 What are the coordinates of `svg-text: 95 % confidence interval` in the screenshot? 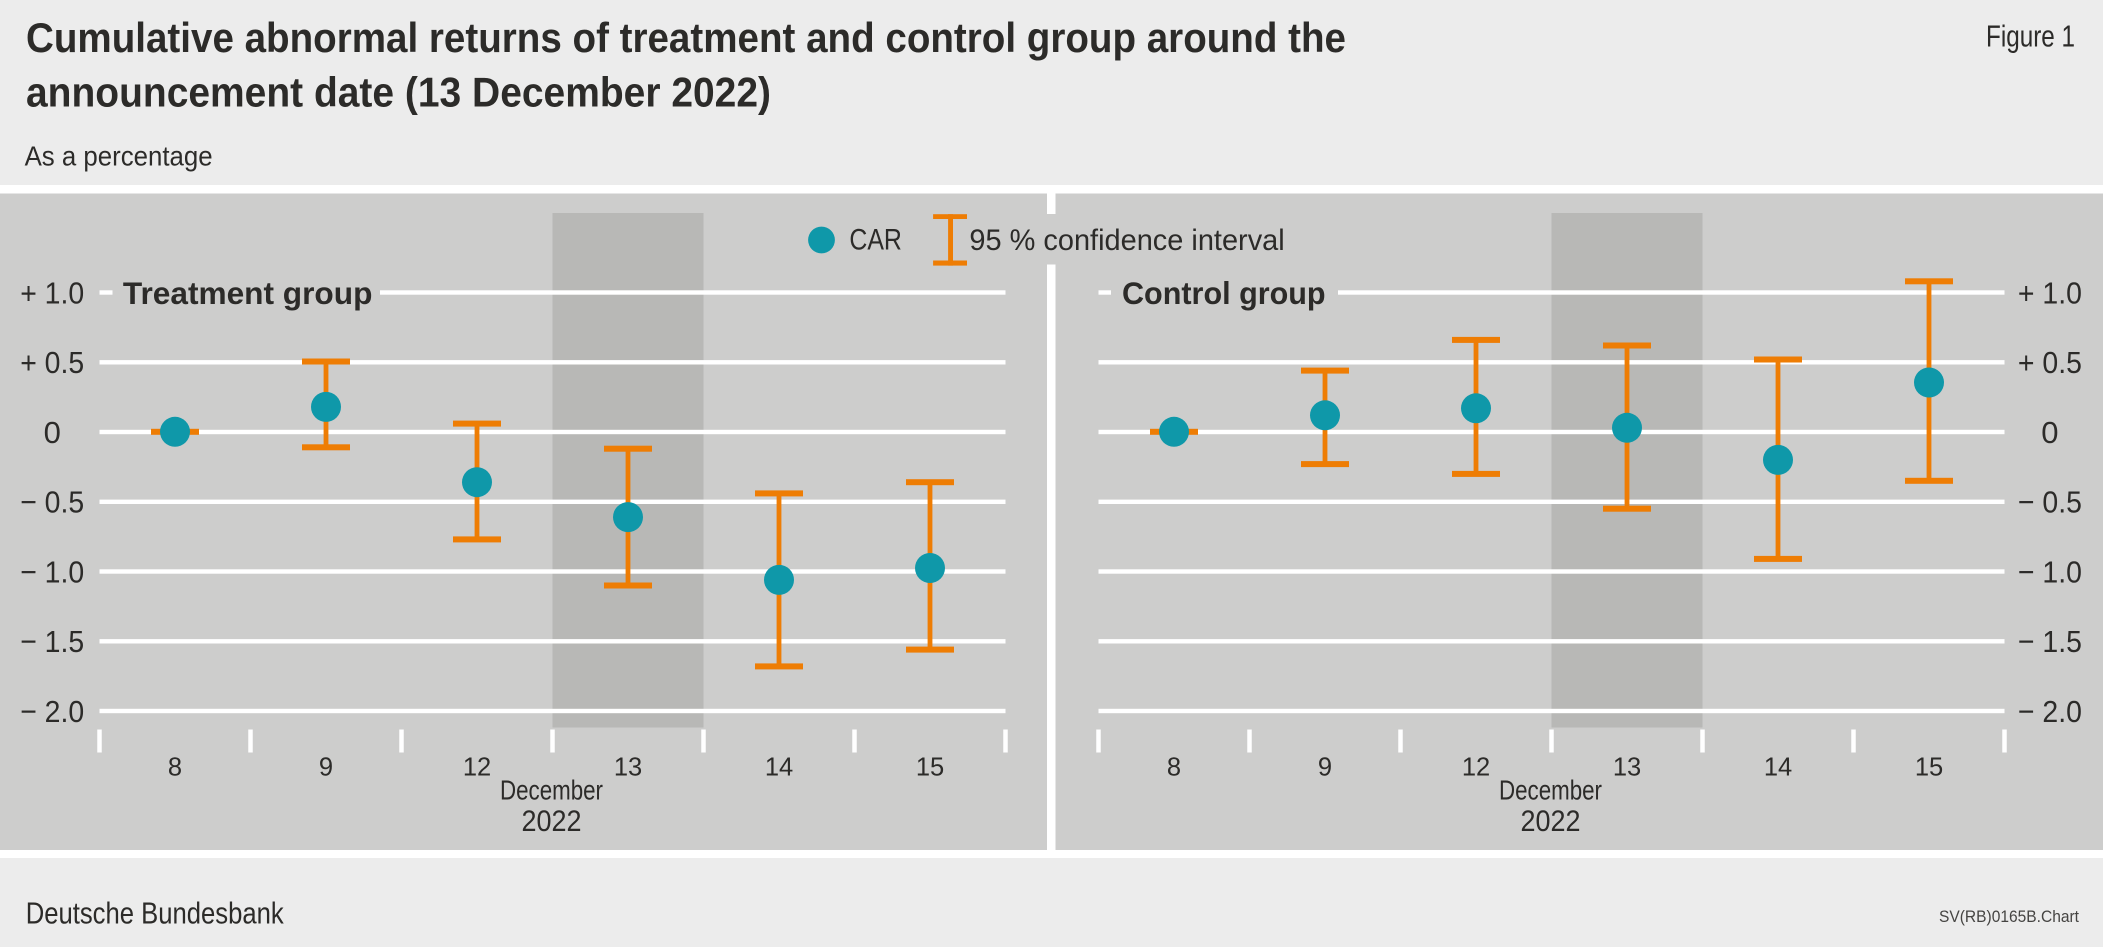 It's located at (1126, 240).